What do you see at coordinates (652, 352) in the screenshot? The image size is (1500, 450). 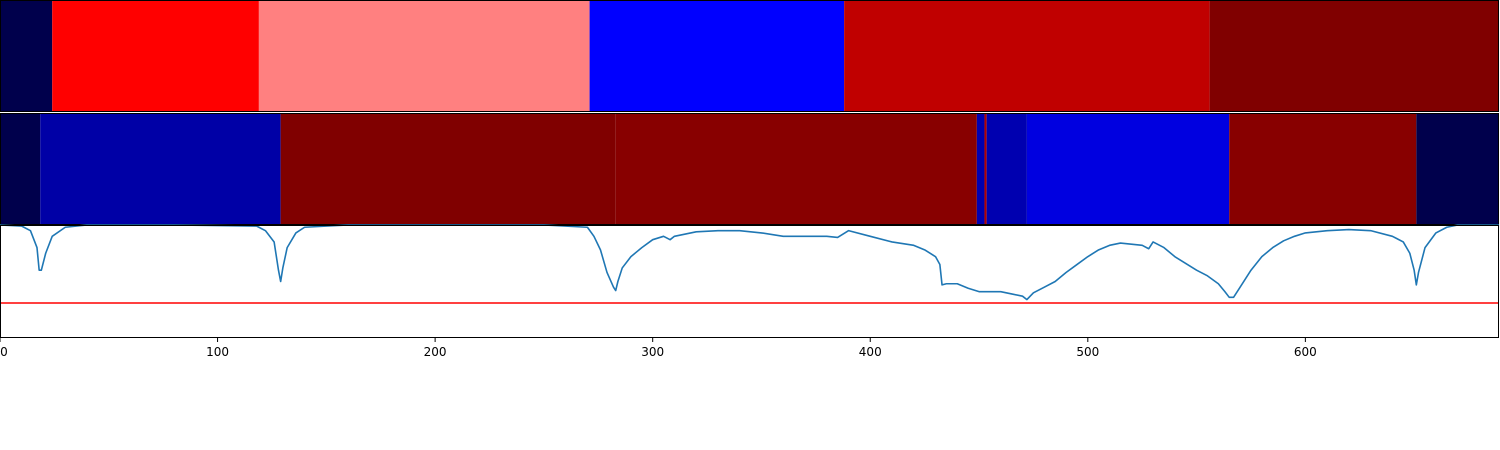 I see `x-tick-label-3: 300` at bounding box center [652, 352].